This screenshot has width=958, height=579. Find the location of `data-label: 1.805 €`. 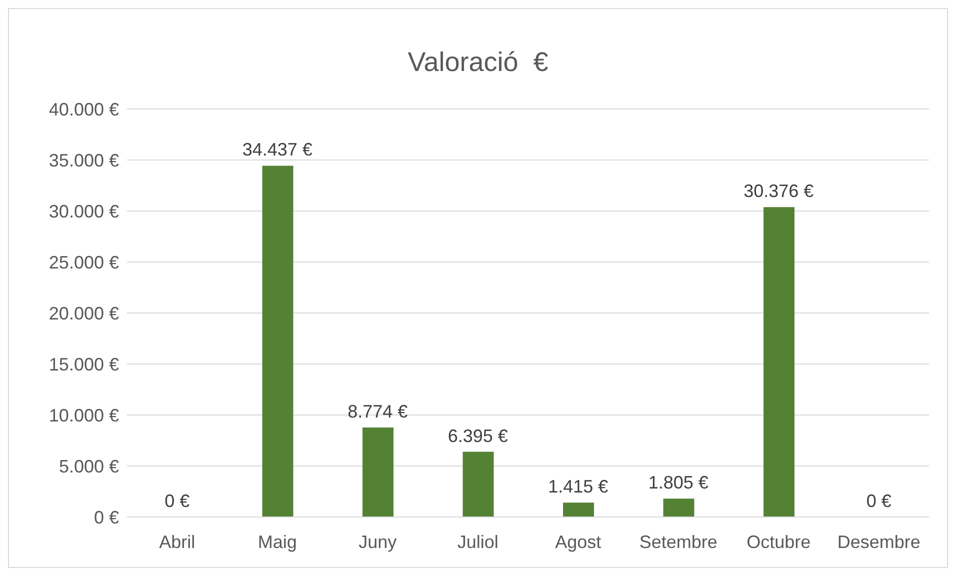

data-label: 1.805 € is located at coordinates (678, 482).